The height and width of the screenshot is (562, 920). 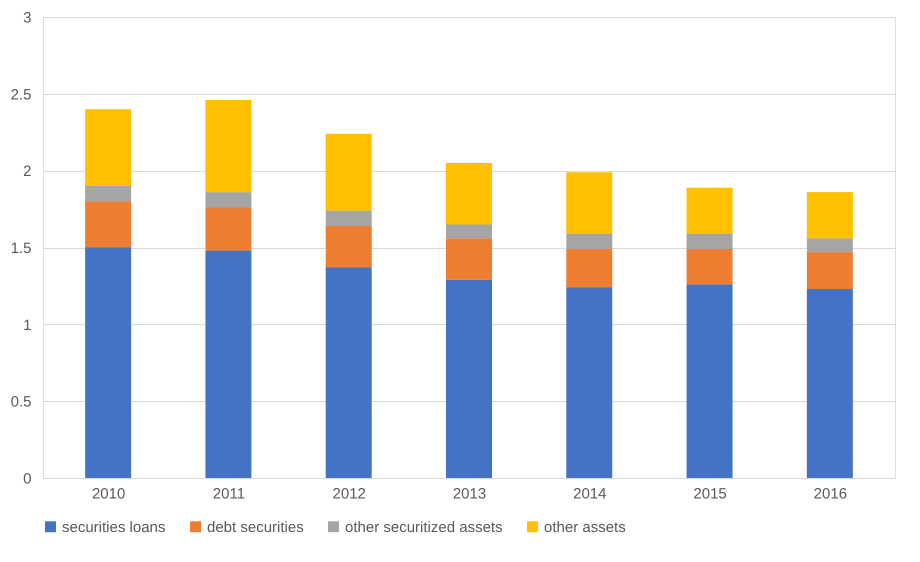 What do you see at coordinates (831, 494) in the screenshot?
I see `x-tick-label: 2016` at bounding box center [831, 494].